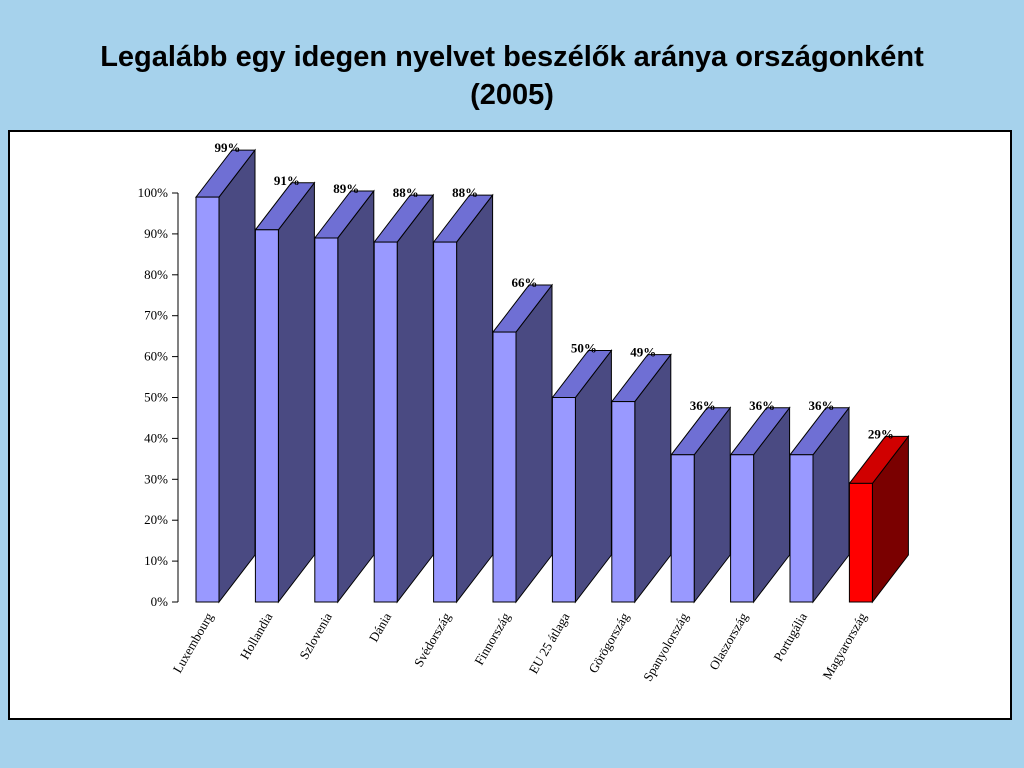 The width and height of the screenshot is (1024, 768). Describe the element at coordinates (549, 643) in the screenshot. I see `category-label: EU 25 átlaga` at that location.